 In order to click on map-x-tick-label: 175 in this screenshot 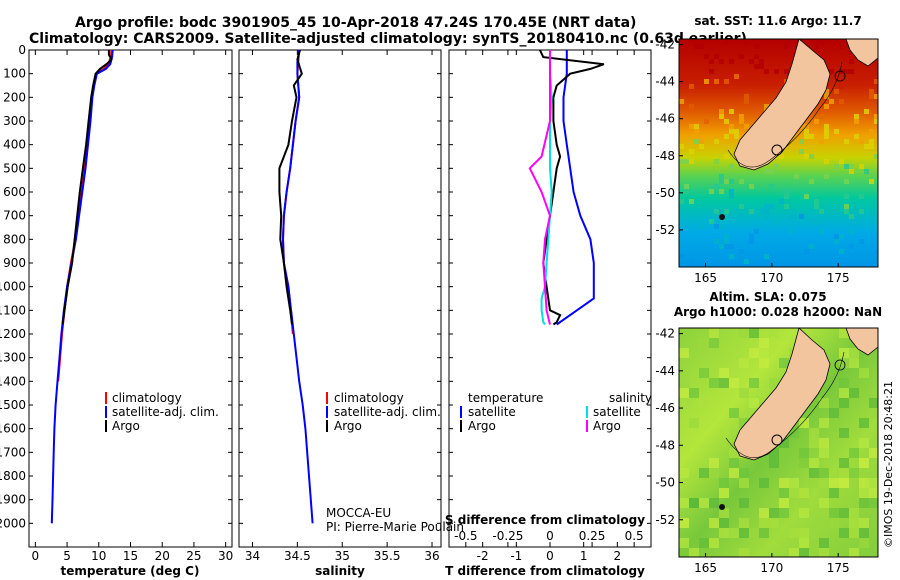, I will do `click(838, 568)`.